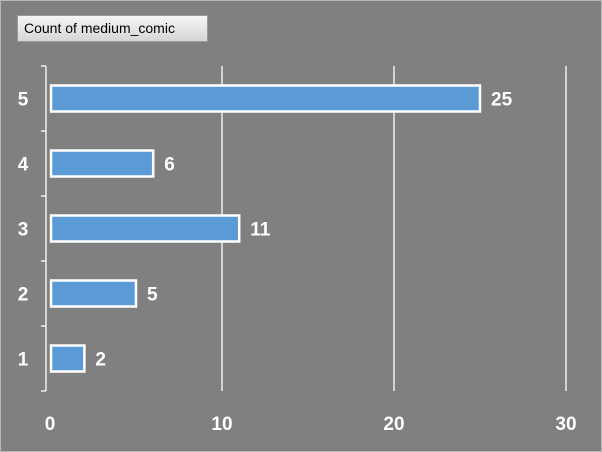 The image size is (602, 452). What do you see at coordinates (221, 424) in the screenshot?
I see `x-tick-label: 10` at bounding box center [221, 424].